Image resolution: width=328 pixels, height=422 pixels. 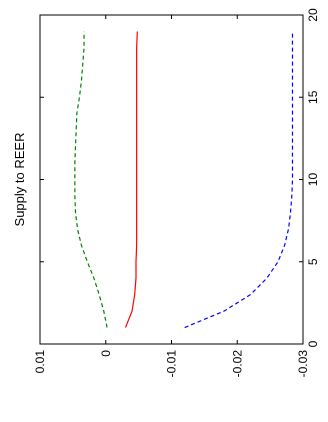 What do you see at coordinates (40, 362) in the screenshot?
I see `y-tick-label: 0.01` at bounding box center [40, 362].